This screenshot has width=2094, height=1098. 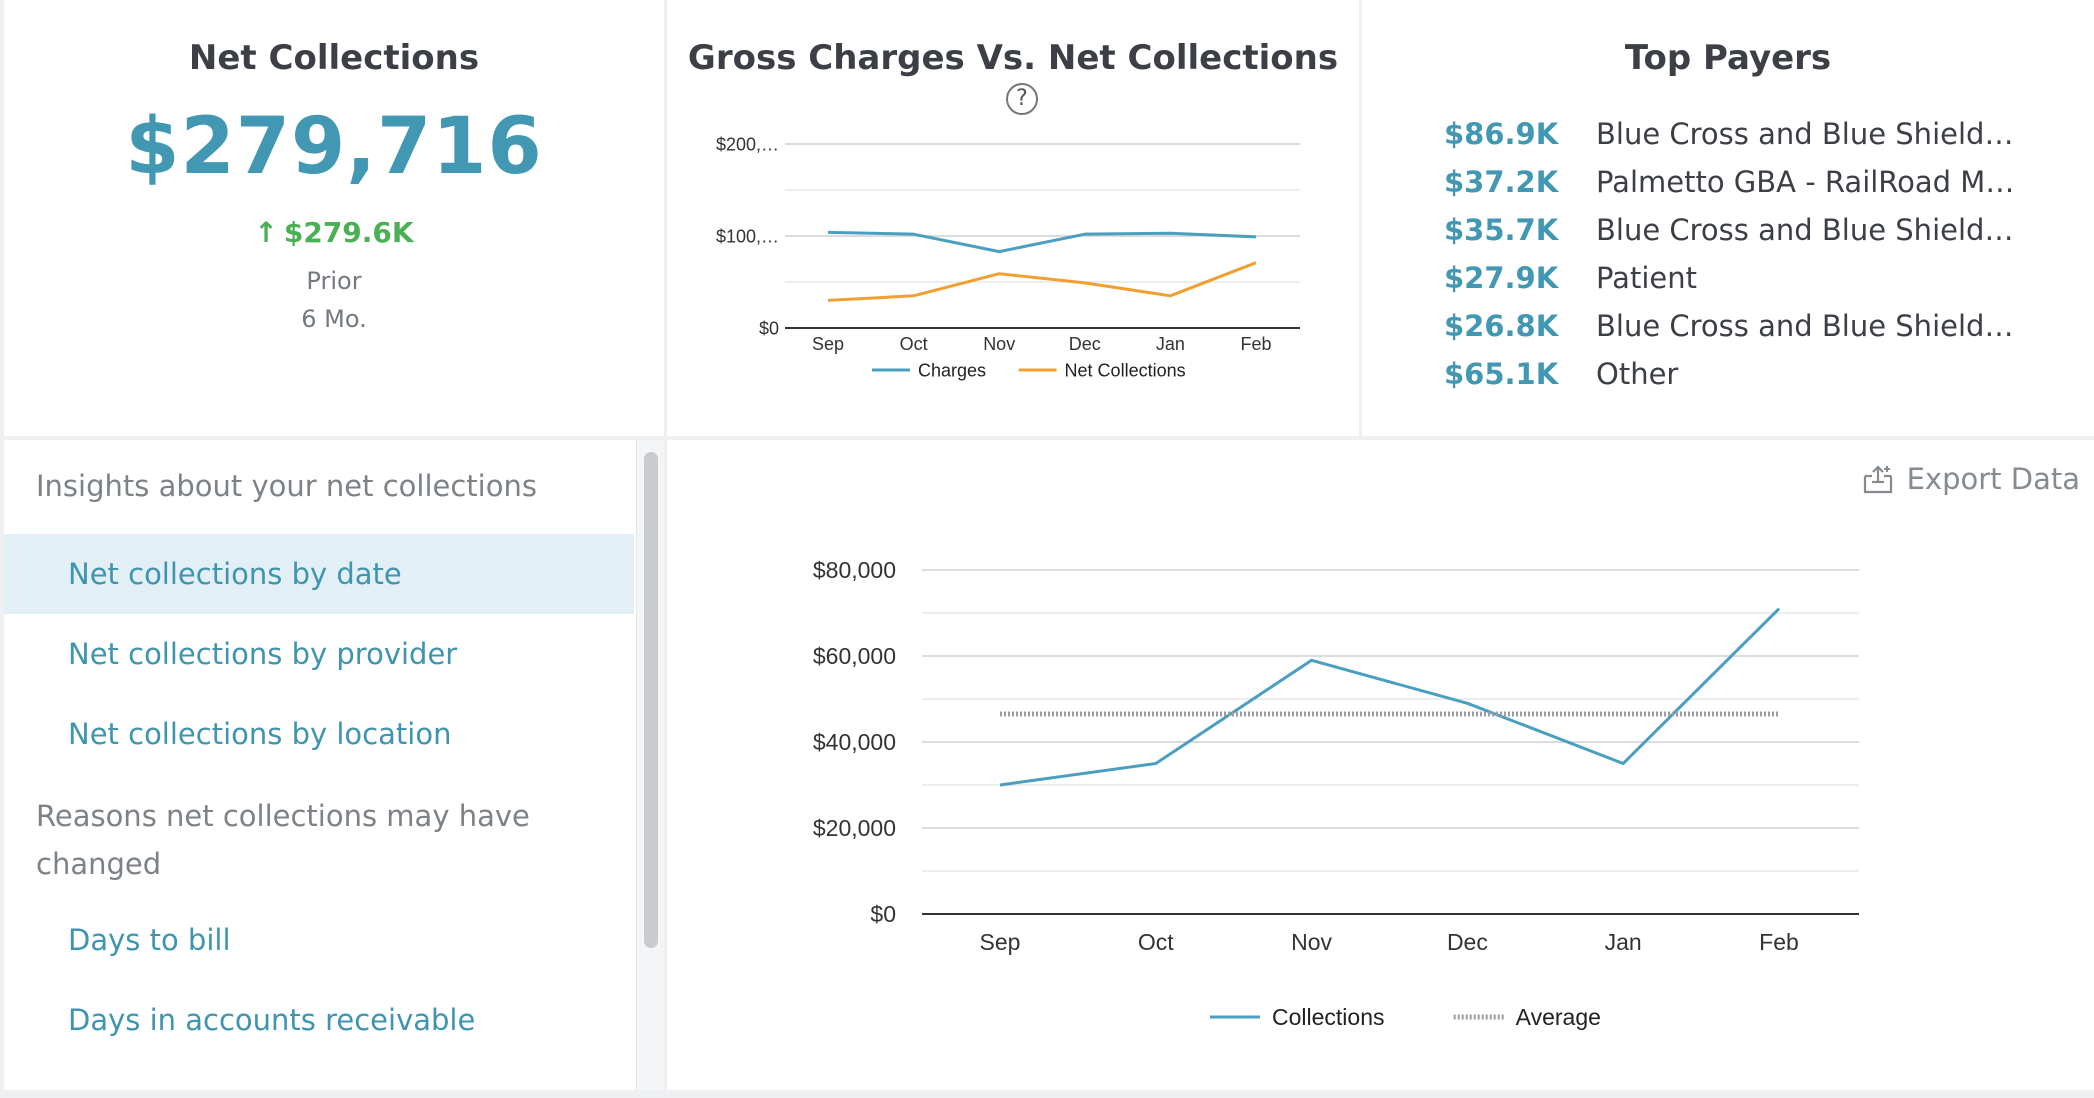 What do you see at coordinates (1390, 697) in the screenshot?
I see `big-chart-series-line-collections` at bounding box center [1390, 697].